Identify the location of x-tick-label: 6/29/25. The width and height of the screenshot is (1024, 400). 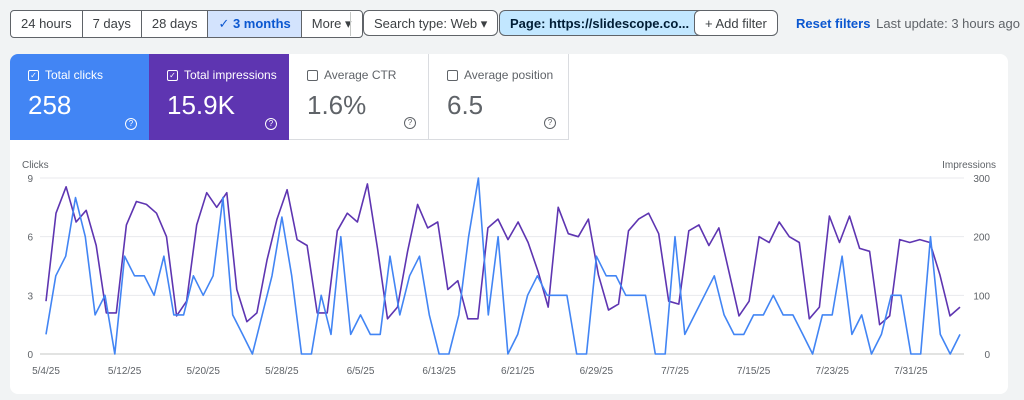
(597, 371).